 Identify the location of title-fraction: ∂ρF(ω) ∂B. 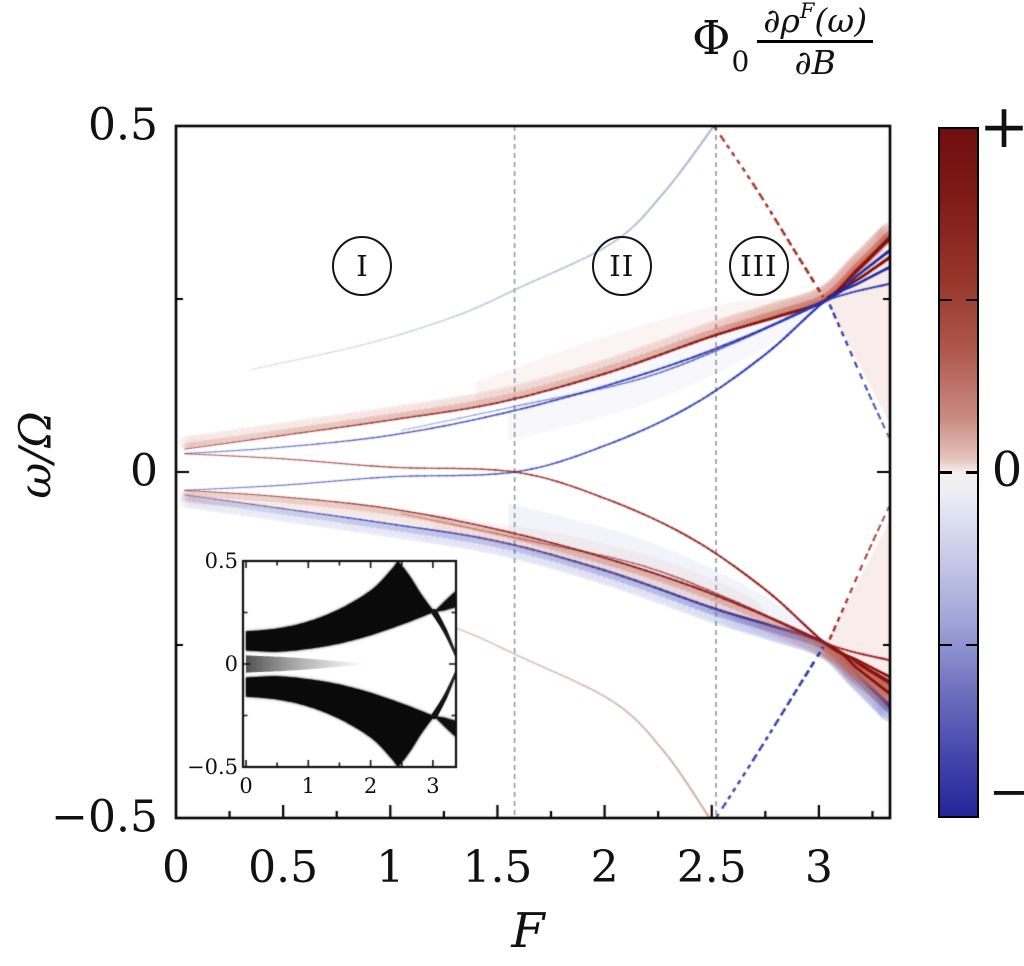
(815, 41).